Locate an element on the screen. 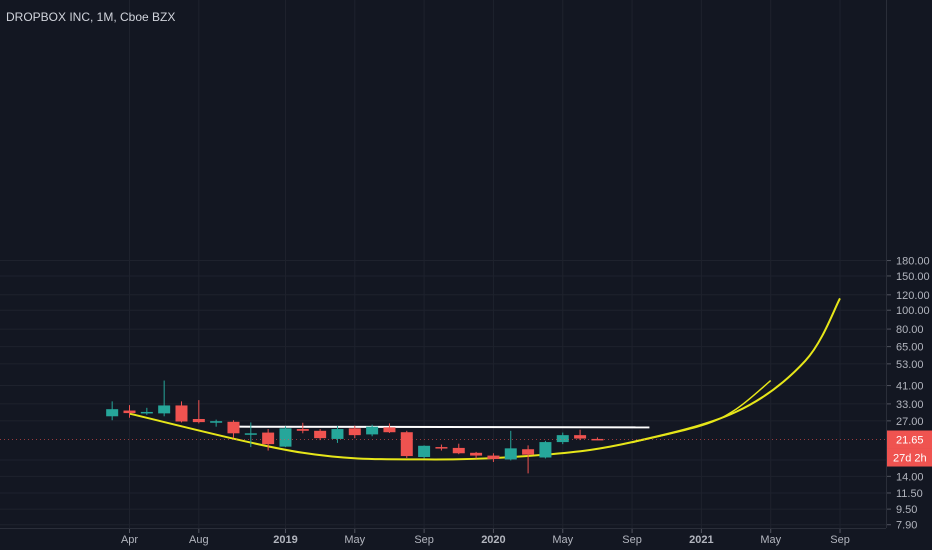  candles-layer is located at coordinates (355, 427).